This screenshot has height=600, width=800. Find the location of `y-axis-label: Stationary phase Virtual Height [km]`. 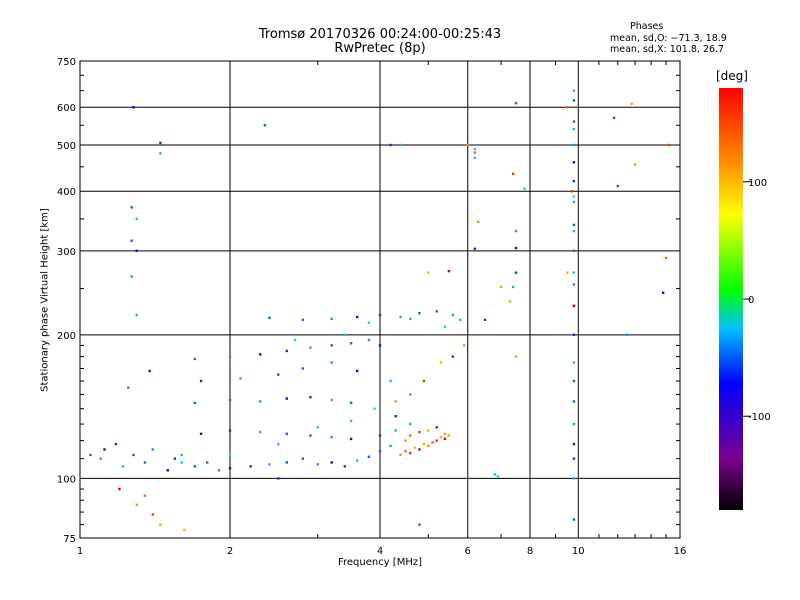

y-axis-label: Stationary phase Virtual Height [km] is located at coordinates (45, 300).